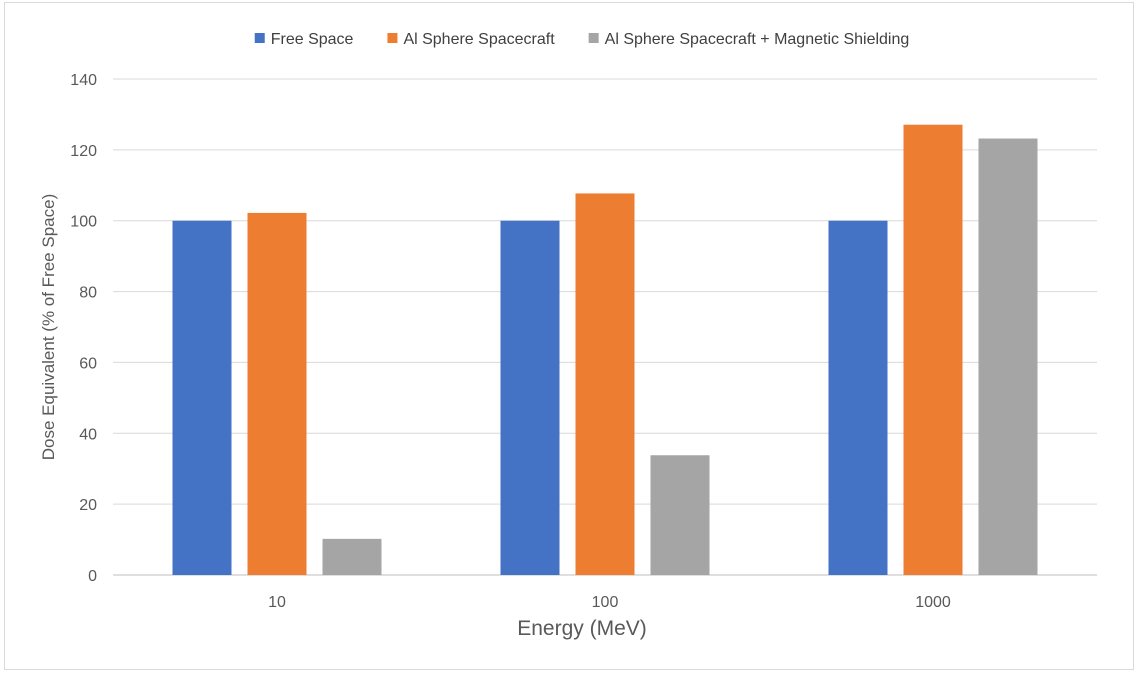 This screenshot has height=674, width=1138. What do you see at coordinates (83, 328) in the screenshot?
I see `y-tick-labels: 0 20 40 60 80 100 120 140` at bounding box center [83, 328].